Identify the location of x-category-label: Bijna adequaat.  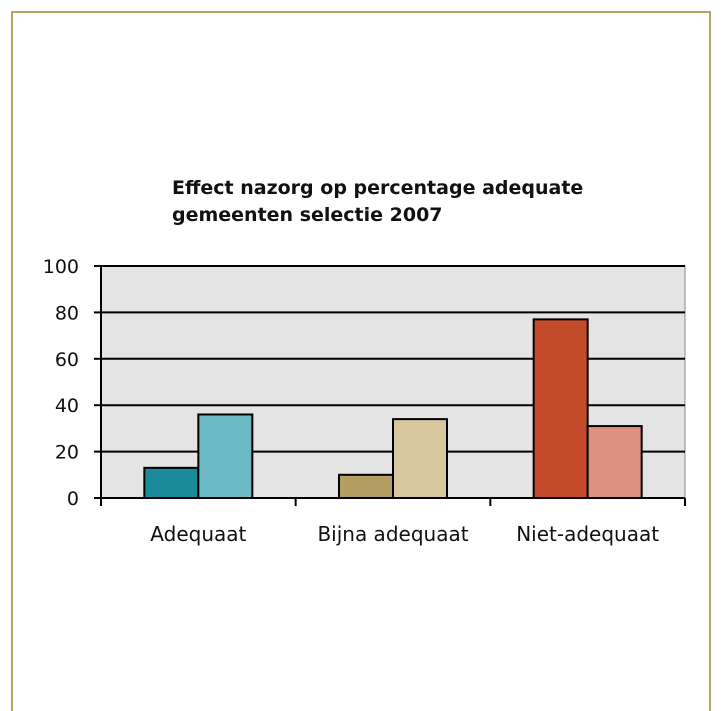
(392, 534).